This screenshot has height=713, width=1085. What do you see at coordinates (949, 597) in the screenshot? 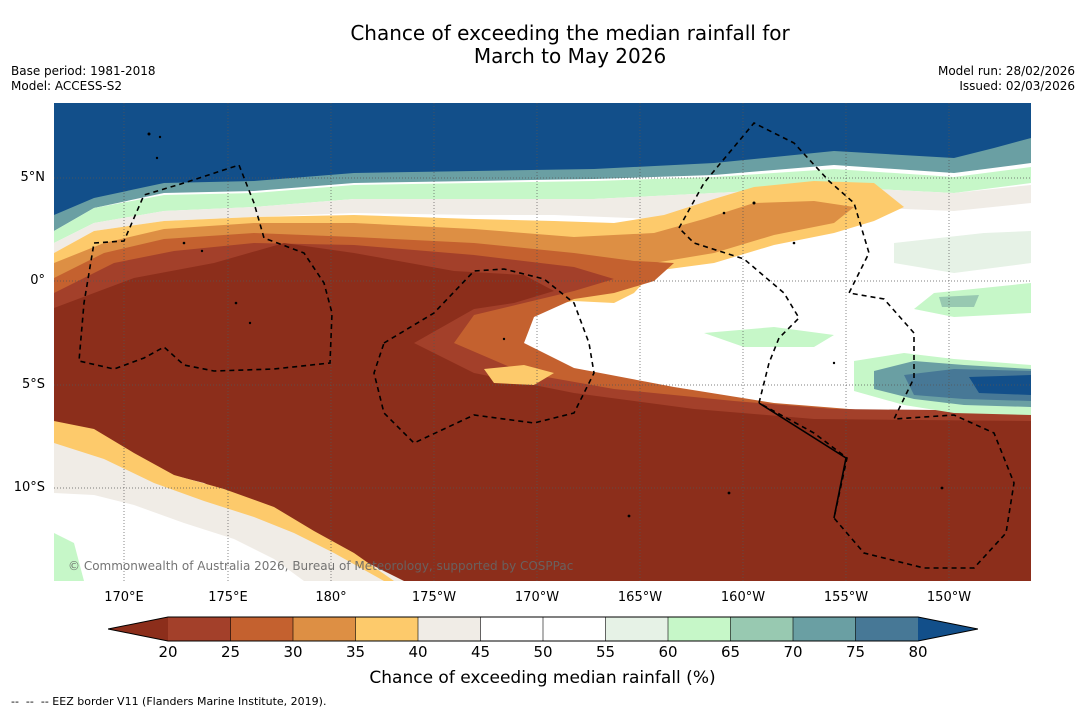
I see `lon-label-150w: 150°W` at bounding box center [949, 597].